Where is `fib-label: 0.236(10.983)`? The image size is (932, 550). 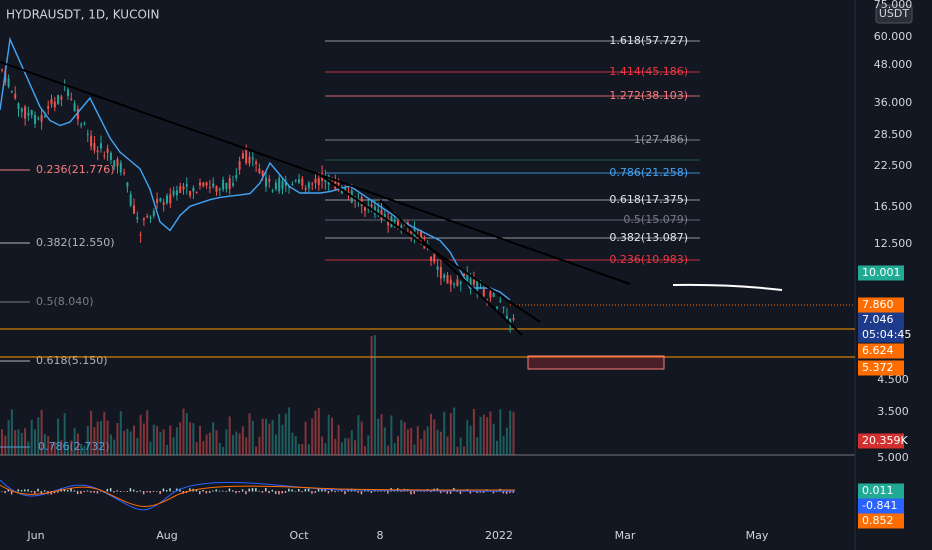 fib-label: 0.236(10.983) is located at coordinates (648, 259).